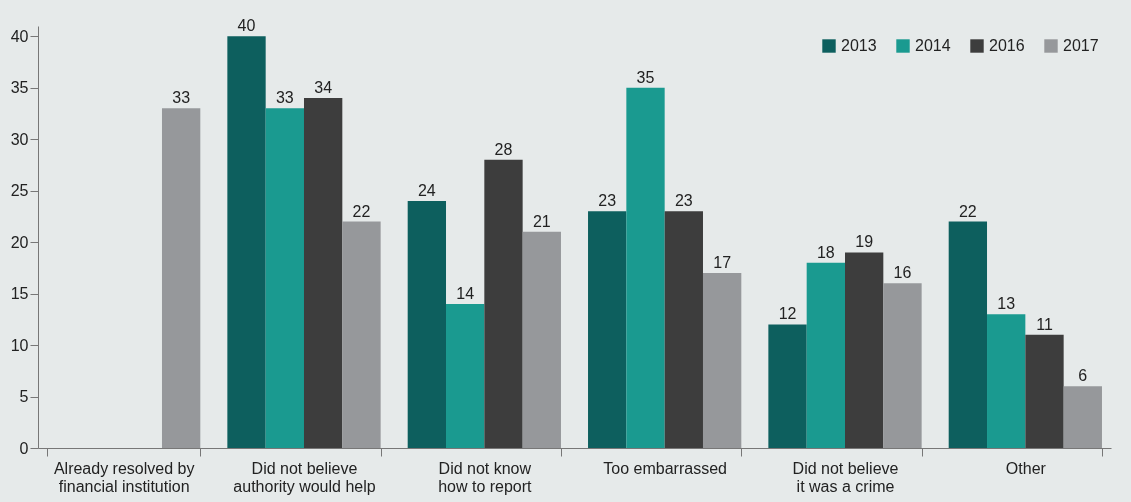 The image size is (1131, 502). What do you see at coordinates (19, 139) in the screenshot?
I see `y-tick-label: 30` at bounding box center [19, 139].